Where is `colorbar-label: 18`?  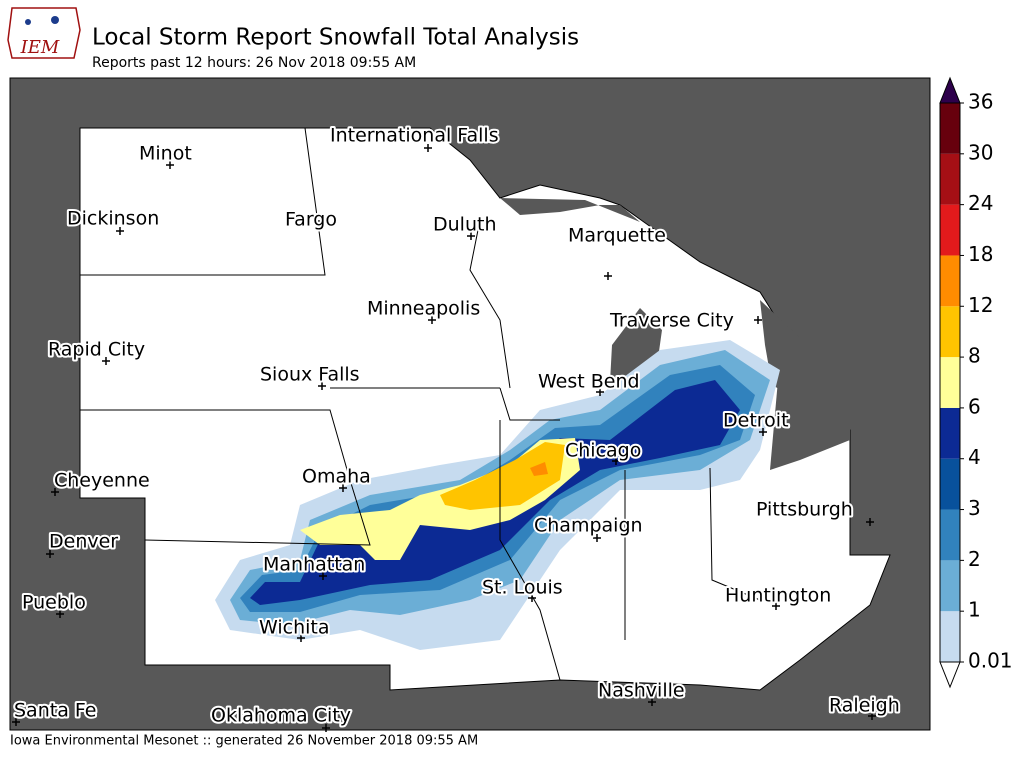 colorbar-label: 18 is located at coordinates (980, 254).